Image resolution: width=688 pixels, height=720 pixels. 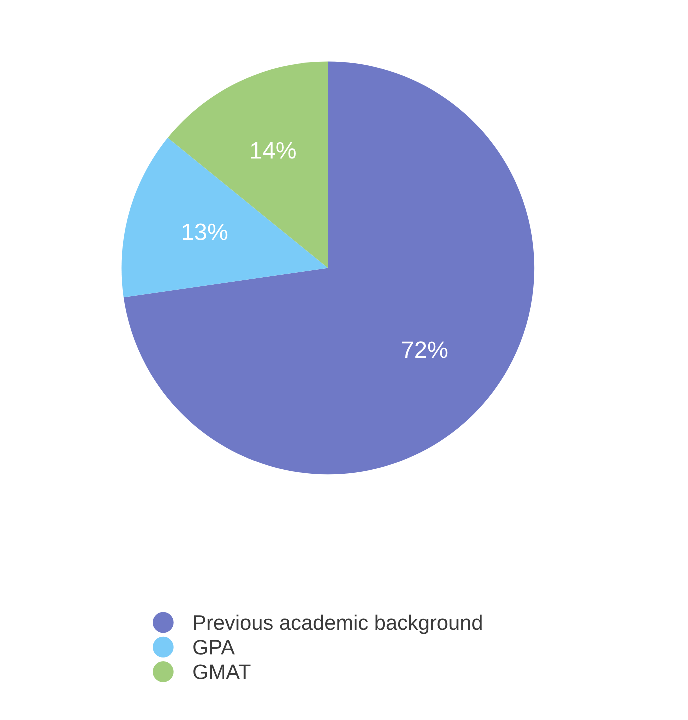 What do you see at coordinates (215, 647) in the screenshot?
I see `legend-label: GPA` at bounding box center [215, 647].